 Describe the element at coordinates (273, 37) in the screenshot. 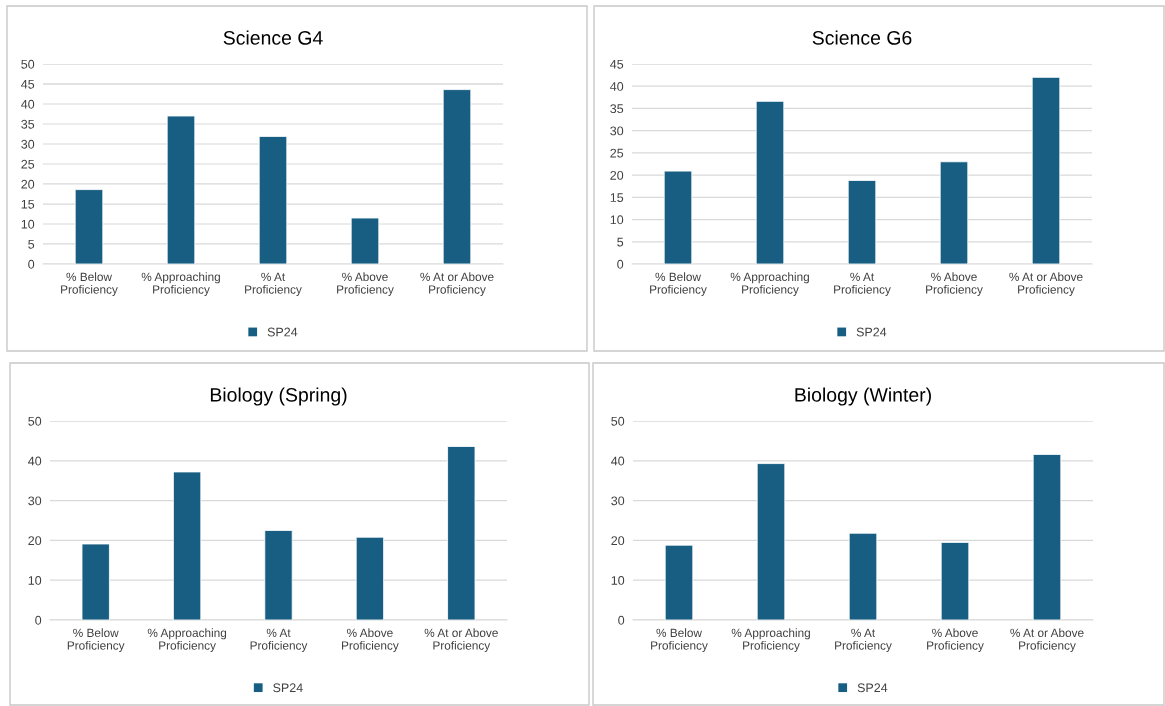

I see `chart-title: Science G4` at that location.